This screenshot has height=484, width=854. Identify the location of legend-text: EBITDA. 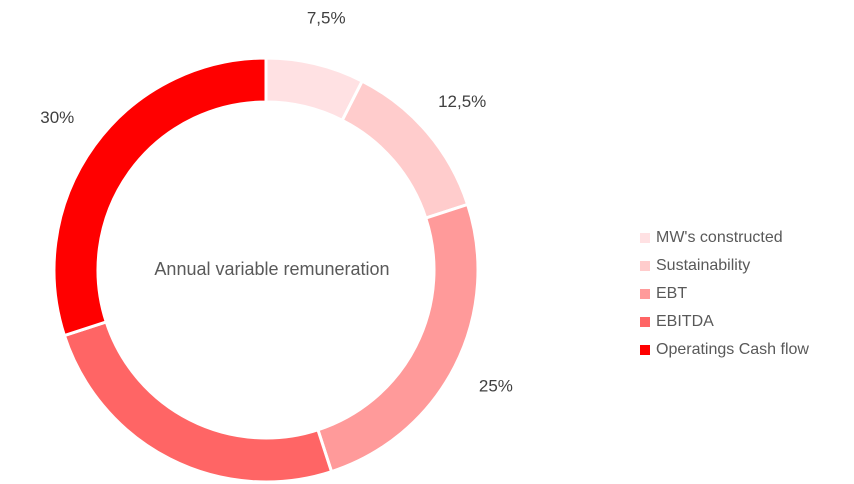
(685, 321).